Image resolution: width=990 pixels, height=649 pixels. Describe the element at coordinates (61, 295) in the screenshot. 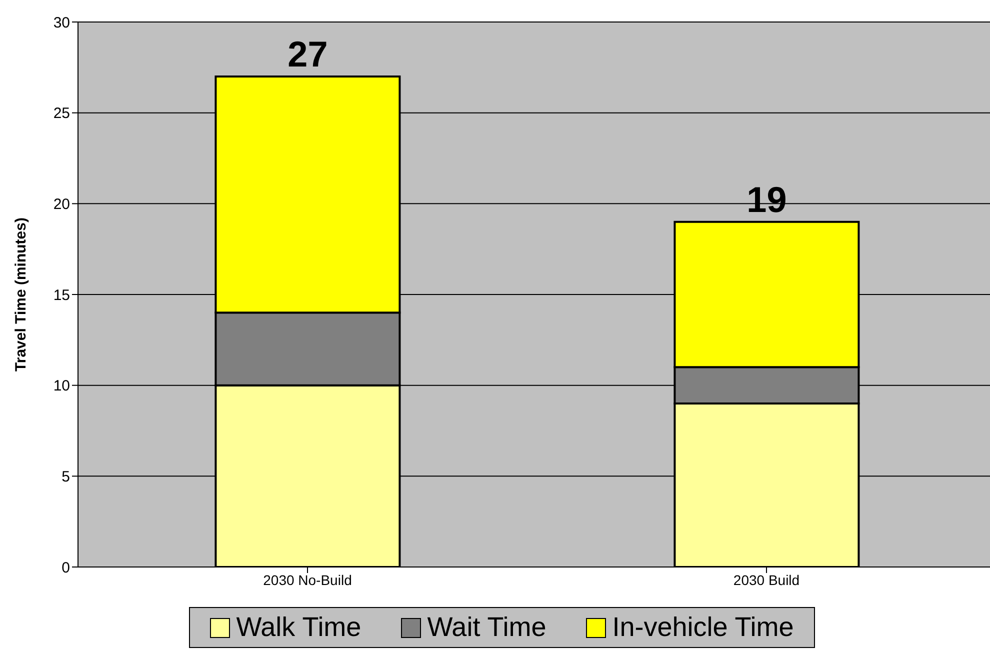

I see `y-tick-label: 15` at that location.